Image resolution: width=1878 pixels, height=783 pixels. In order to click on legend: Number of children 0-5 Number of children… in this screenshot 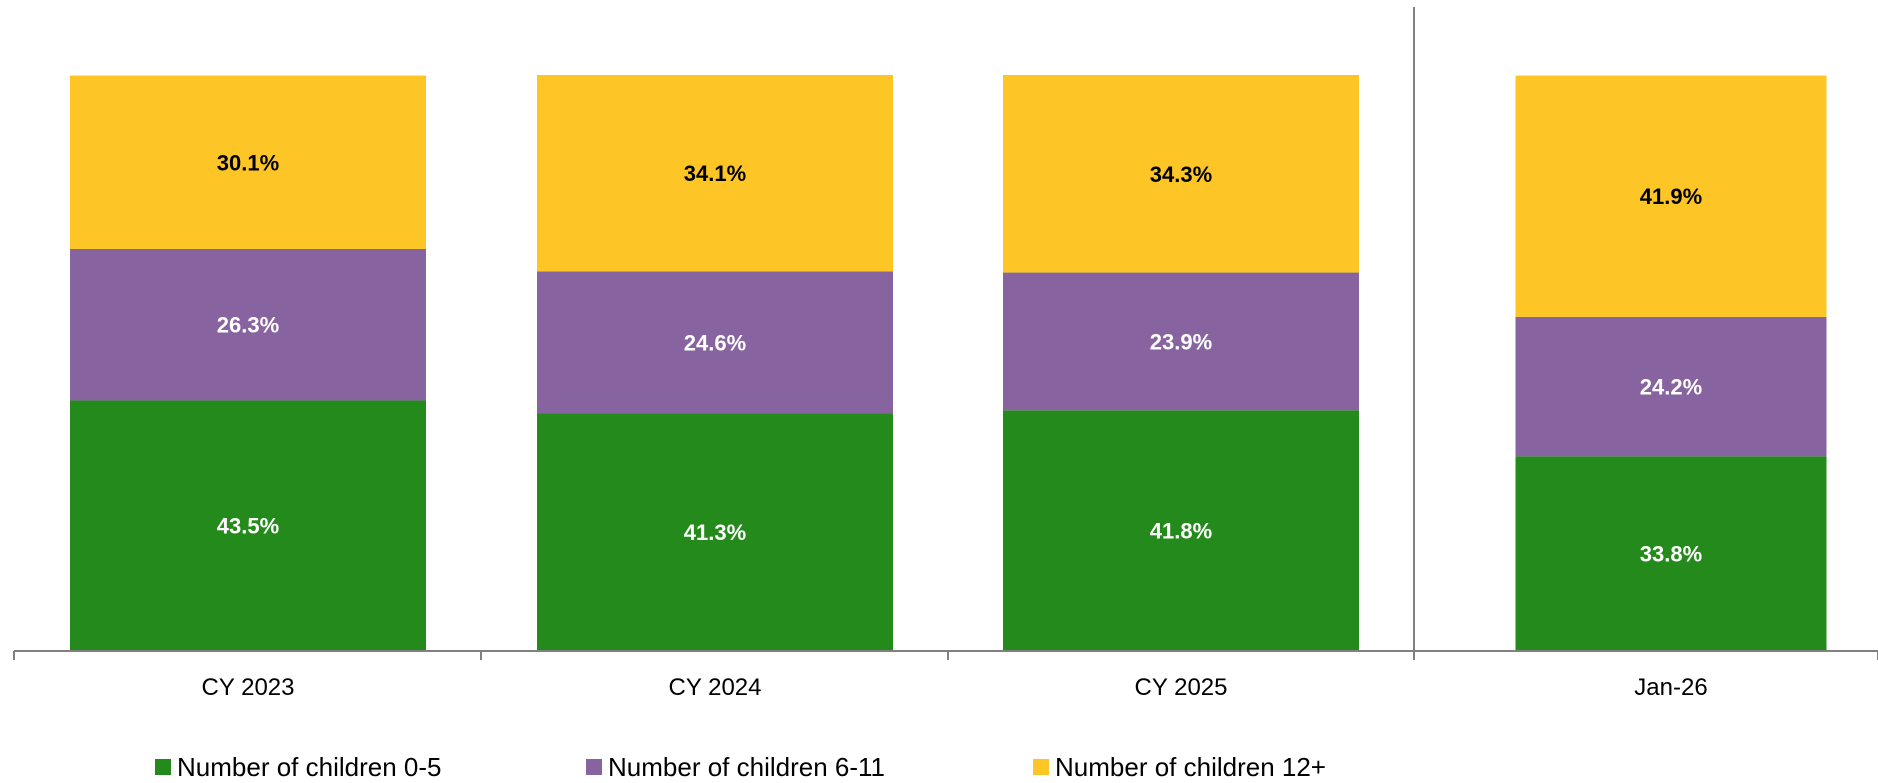, I will do `click(939, 767)`.